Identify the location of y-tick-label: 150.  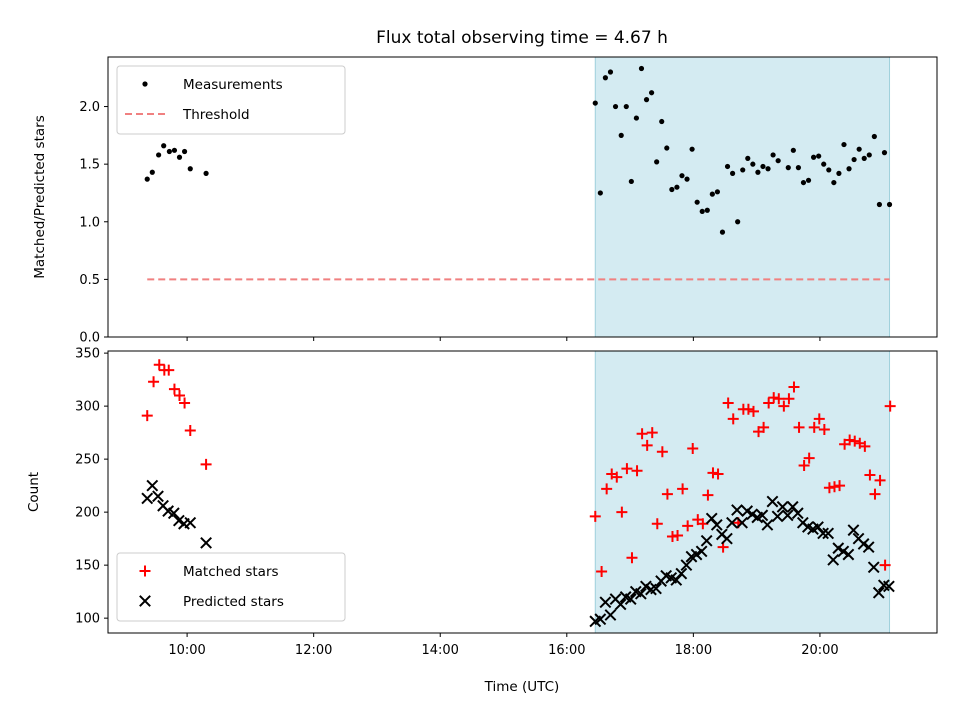
(87, 566).